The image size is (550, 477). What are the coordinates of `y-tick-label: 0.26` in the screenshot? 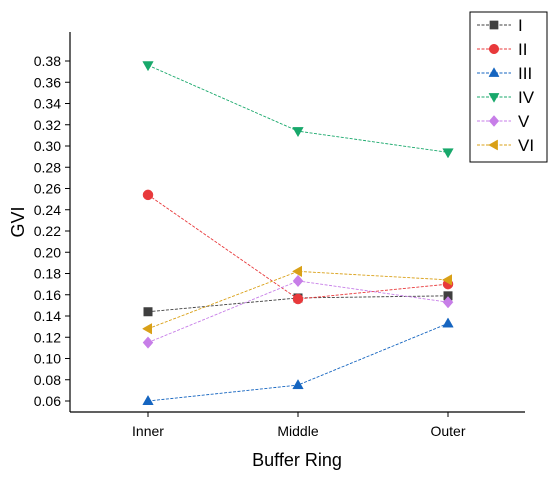 It's located at (47, 189).